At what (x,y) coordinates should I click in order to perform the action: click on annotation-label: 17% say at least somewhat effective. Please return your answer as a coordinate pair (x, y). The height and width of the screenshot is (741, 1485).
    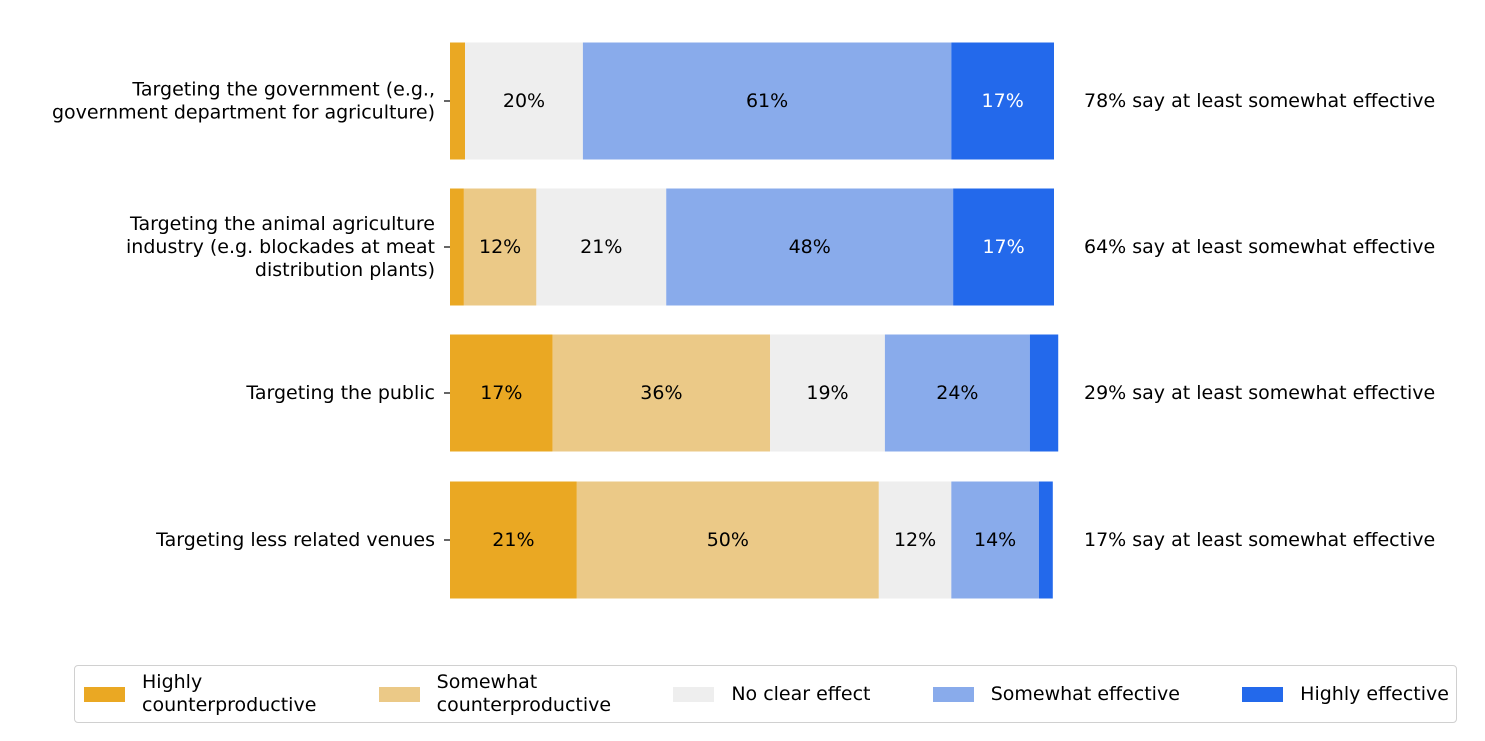
    Looking at the image, I should click on (1259, 540).